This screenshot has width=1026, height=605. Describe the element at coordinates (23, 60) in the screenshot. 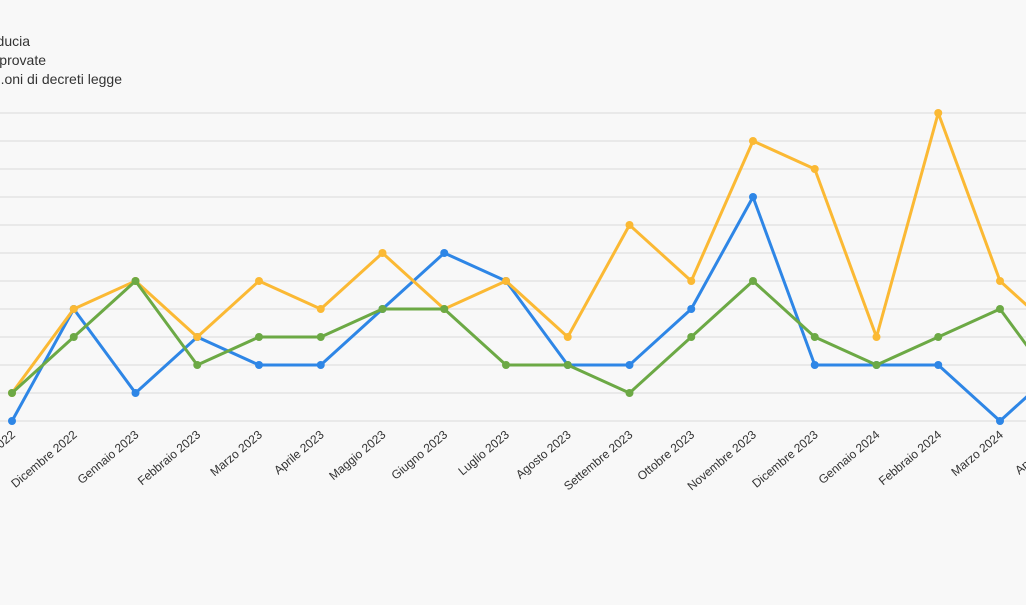

I see `legend-label: ...provate` at that location.